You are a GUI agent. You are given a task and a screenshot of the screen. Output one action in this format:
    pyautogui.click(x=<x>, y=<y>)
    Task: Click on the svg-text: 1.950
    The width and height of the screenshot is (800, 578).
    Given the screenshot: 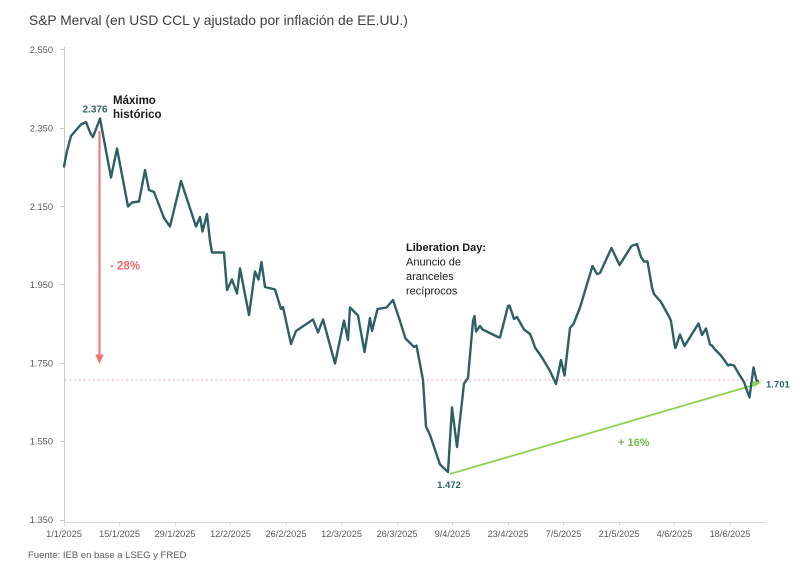 What is the action you would take?
    pyautogui.click(x=41, y=285)
    